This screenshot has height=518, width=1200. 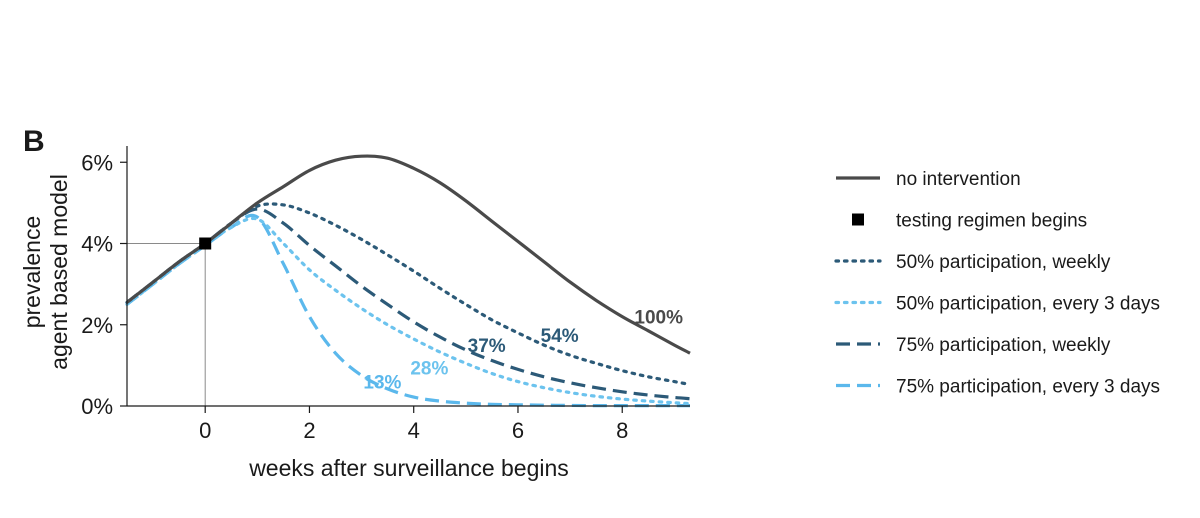 I want to click on y-tick-label: 6%, so click(x=97, y=162).